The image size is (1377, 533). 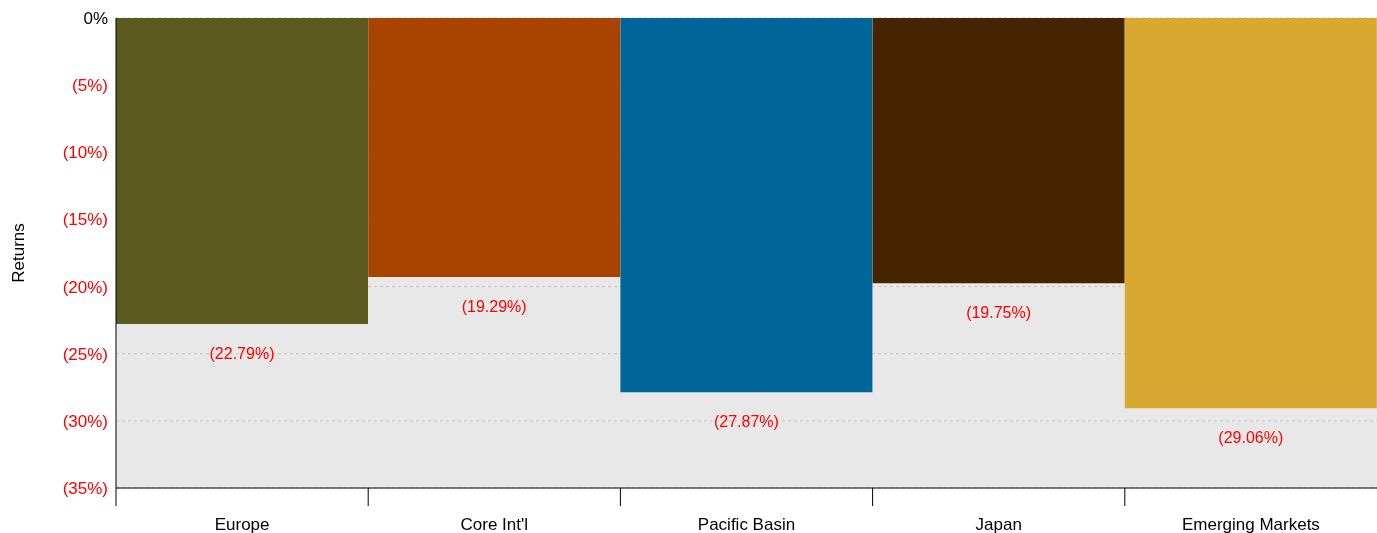 What do you see at coordinates (494, 307) in the screenshot?
I see `data-label: (19.29%)` at bounding box center [494, 307].